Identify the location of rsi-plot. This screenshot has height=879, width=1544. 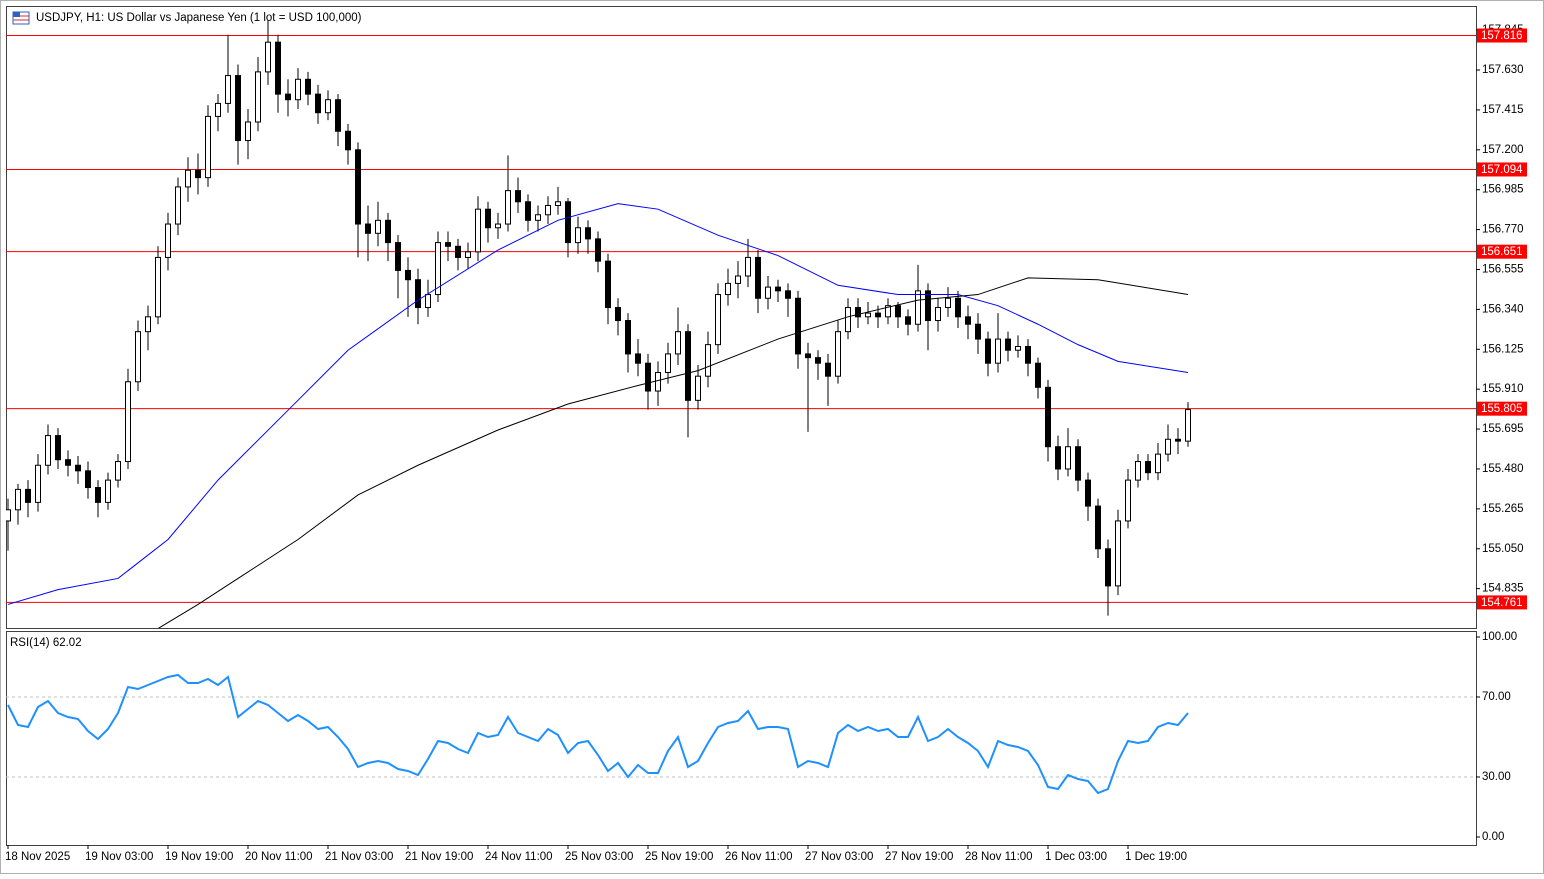
(741, 734).